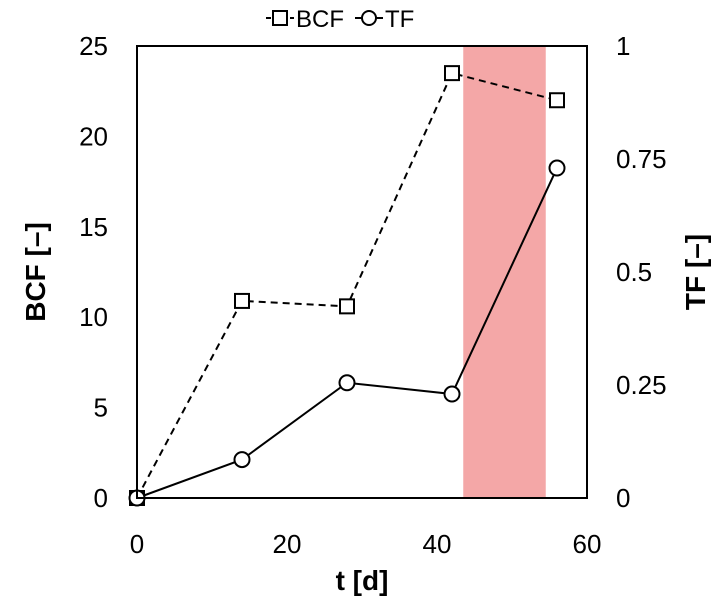 This screenshot has height=600, width=716. What do you see at coordinates (623, 46) in the screenshot?
I see `y2-tick-label: 1` at bounding box center [623, 46].